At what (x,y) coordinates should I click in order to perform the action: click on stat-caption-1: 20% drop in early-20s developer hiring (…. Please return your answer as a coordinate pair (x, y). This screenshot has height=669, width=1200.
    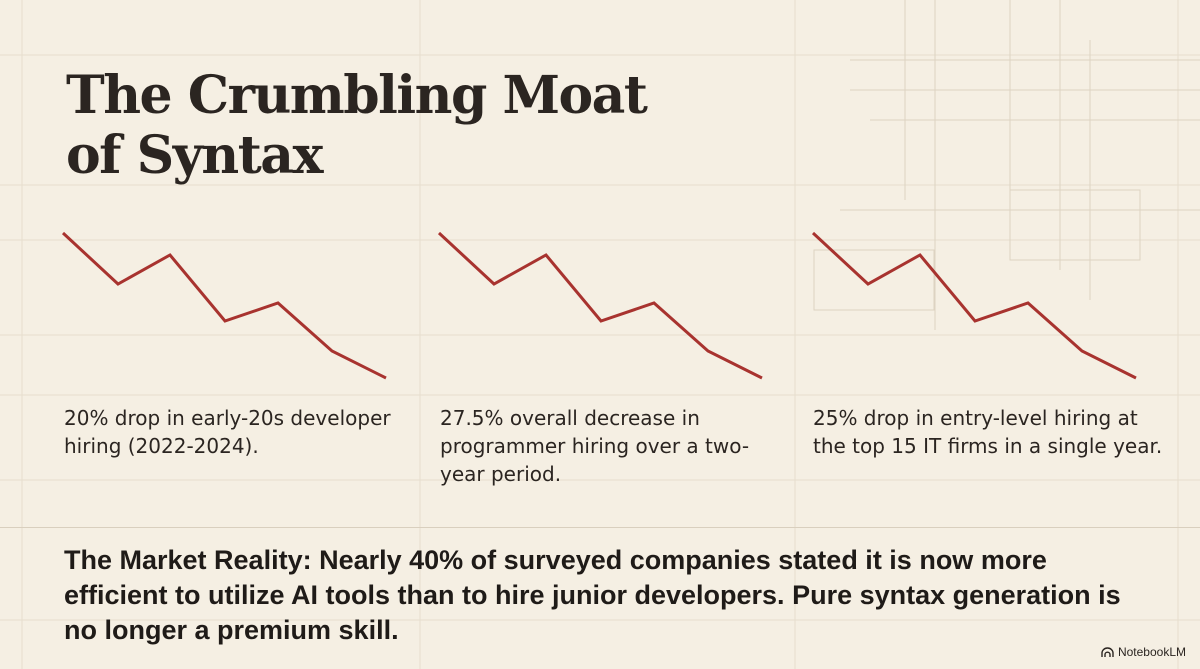
    Looking at the image, I should click on (227, 432).